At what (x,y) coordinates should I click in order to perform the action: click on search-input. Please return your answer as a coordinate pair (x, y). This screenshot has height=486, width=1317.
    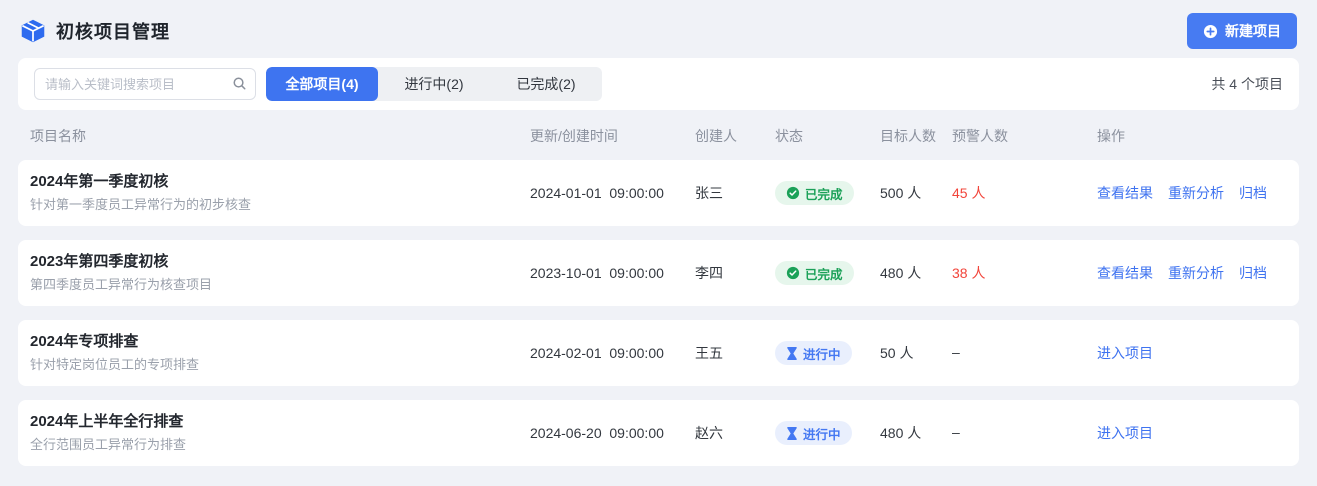
    Looking at the image, I should click on (145, 84).